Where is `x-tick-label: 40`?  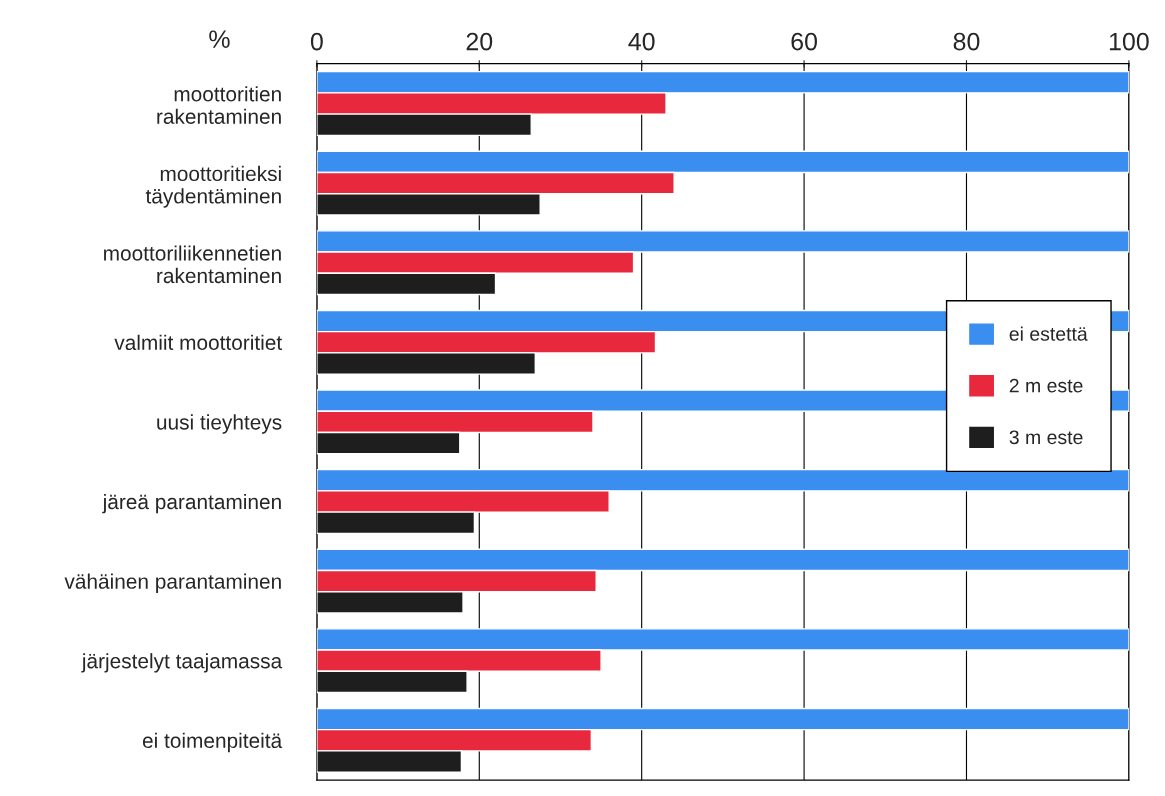
x-tick-label: 40 is located at coordinates (641, 41).